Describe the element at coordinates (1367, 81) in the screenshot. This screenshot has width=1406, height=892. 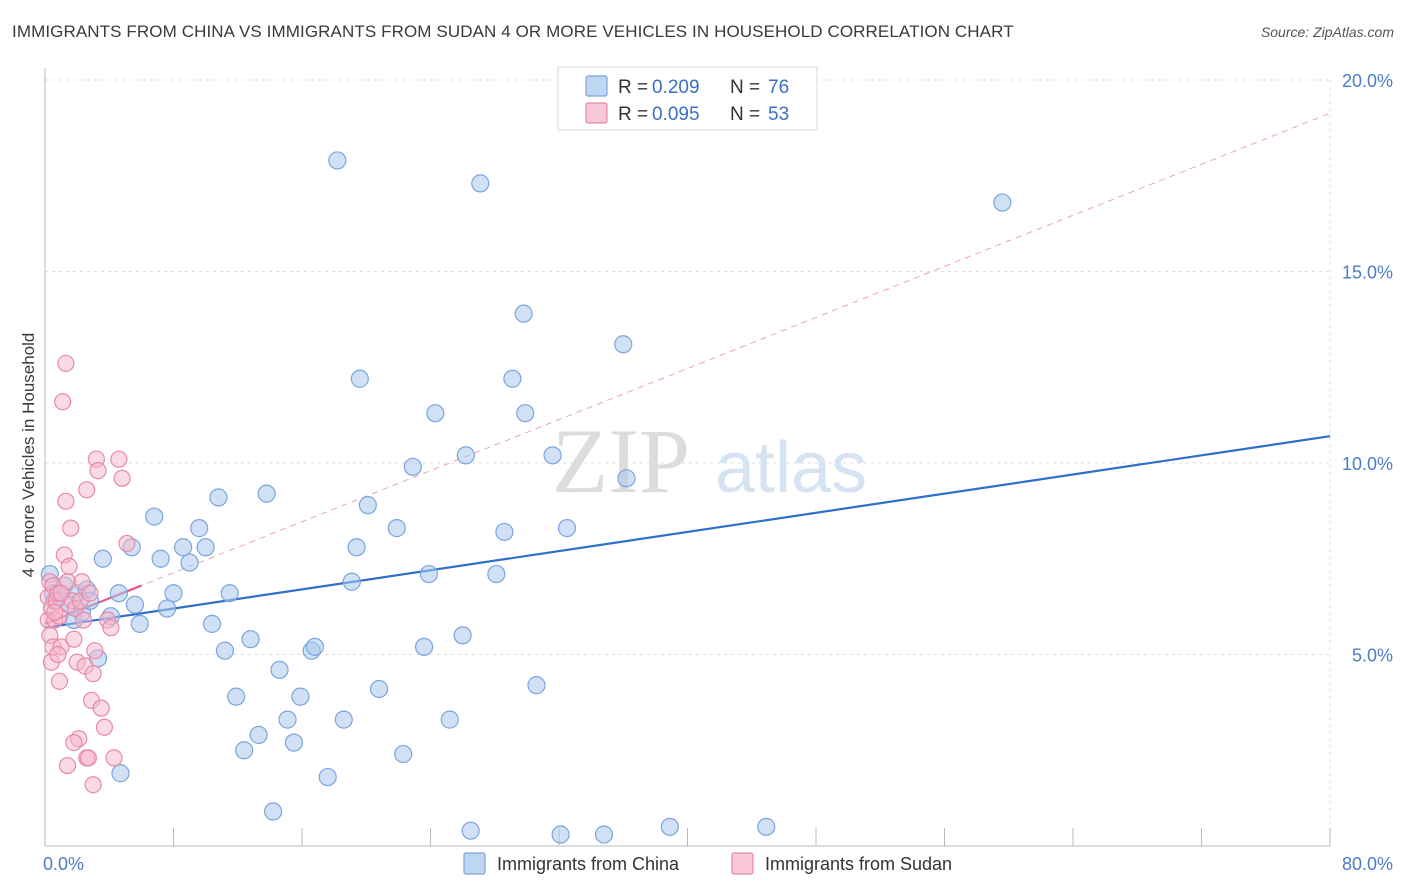
I see `y-tick-label: 20.0%` at that location.